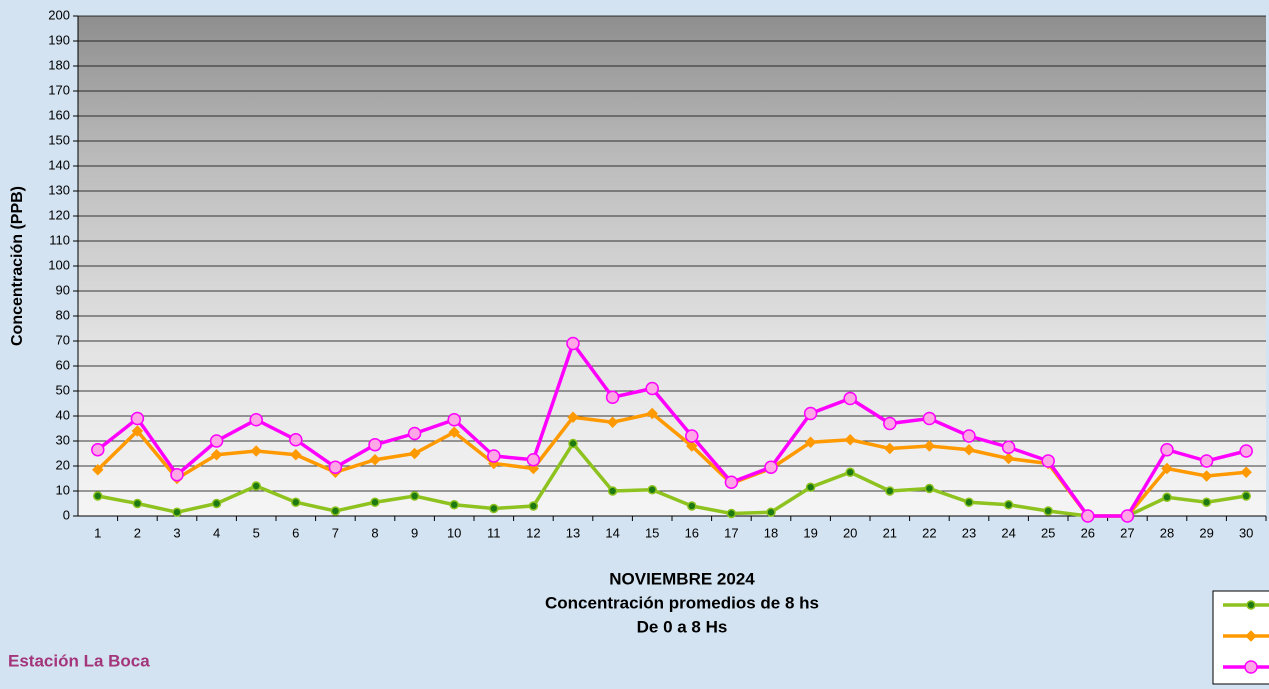 Image resolution: width=1269 pixels, height=689 pixels. What do you see at coordinates (59, 214) in the screenshot?
I see `y-tick-label: 120` at bounding box center [59, 214].